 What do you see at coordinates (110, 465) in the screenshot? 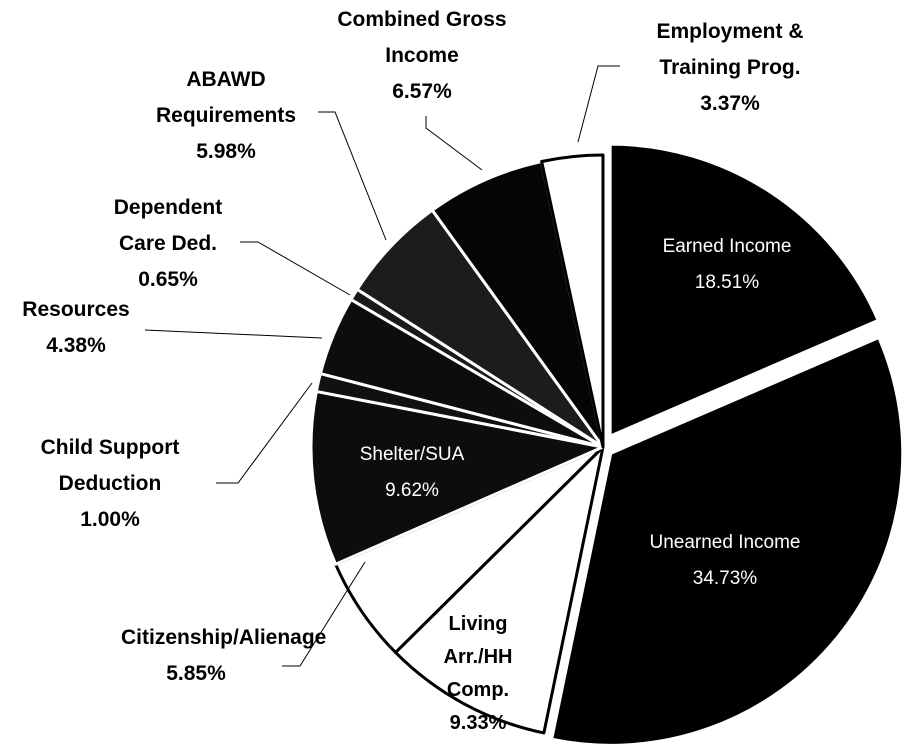
I see `category-label: Child Support Deduction` at bounding box center [110, 465].